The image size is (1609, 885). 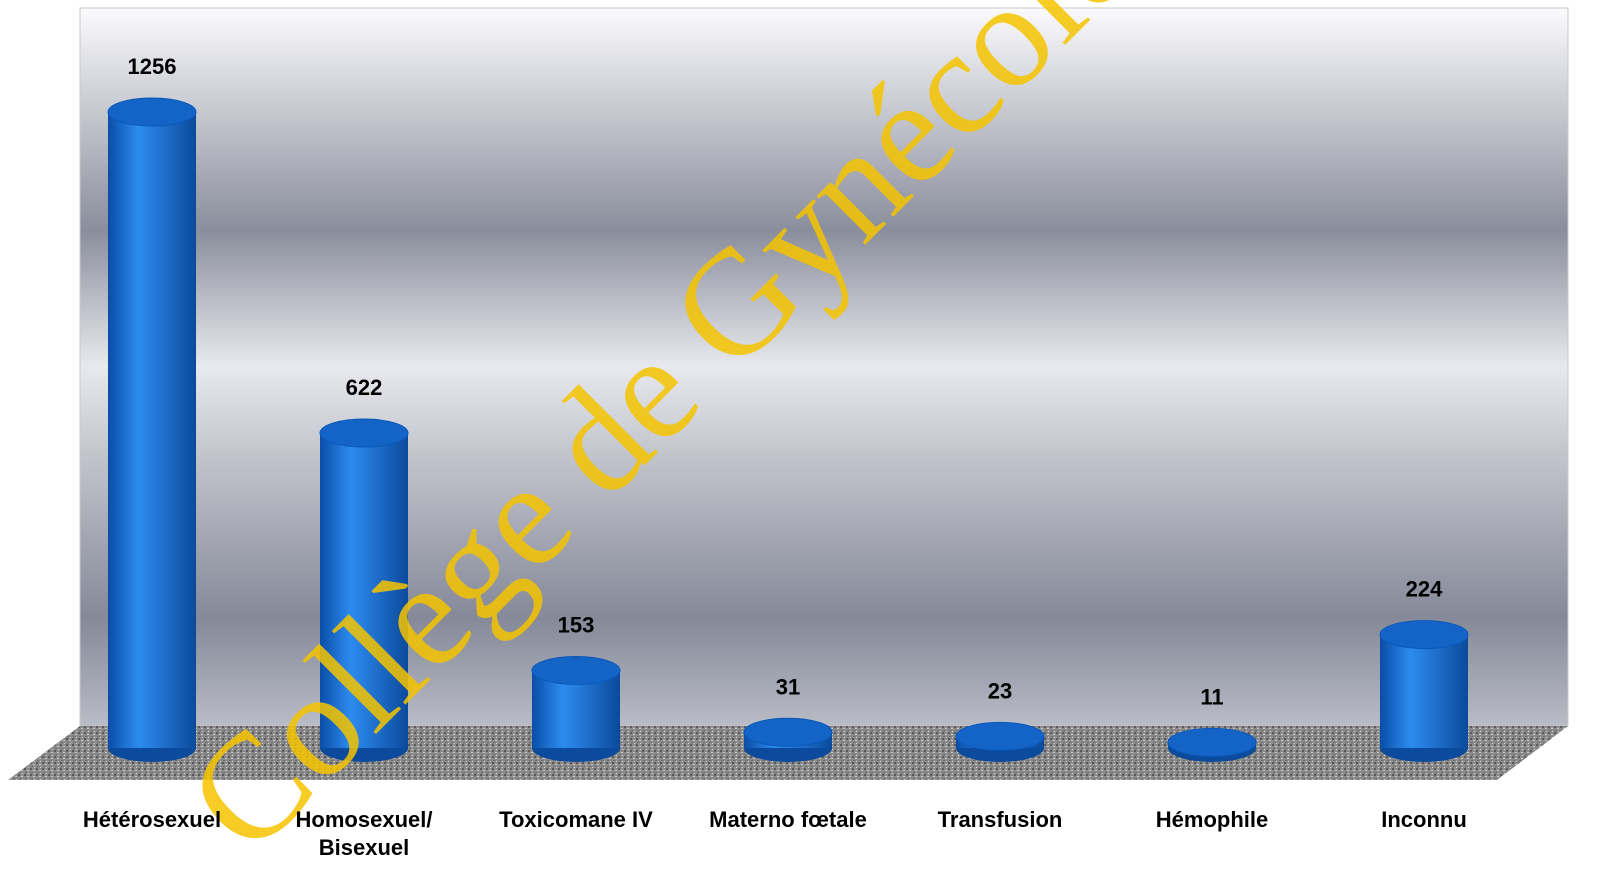 I want to click on value-label: 11, so click(x=1211, y=696).